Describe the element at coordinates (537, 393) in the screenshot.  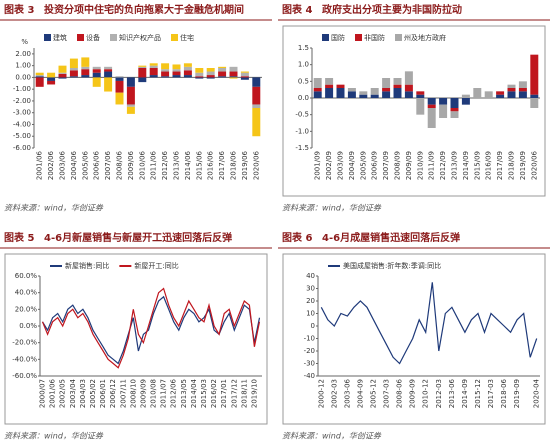
I see `x-tick-label: 2020-04` at that location.